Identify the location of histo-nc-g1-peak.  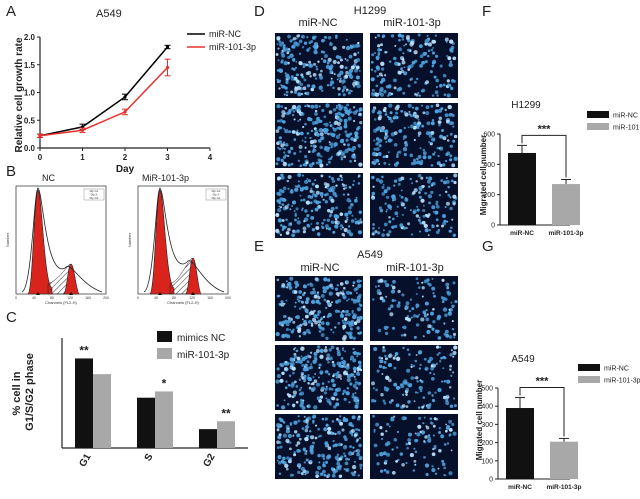
(40, 242).